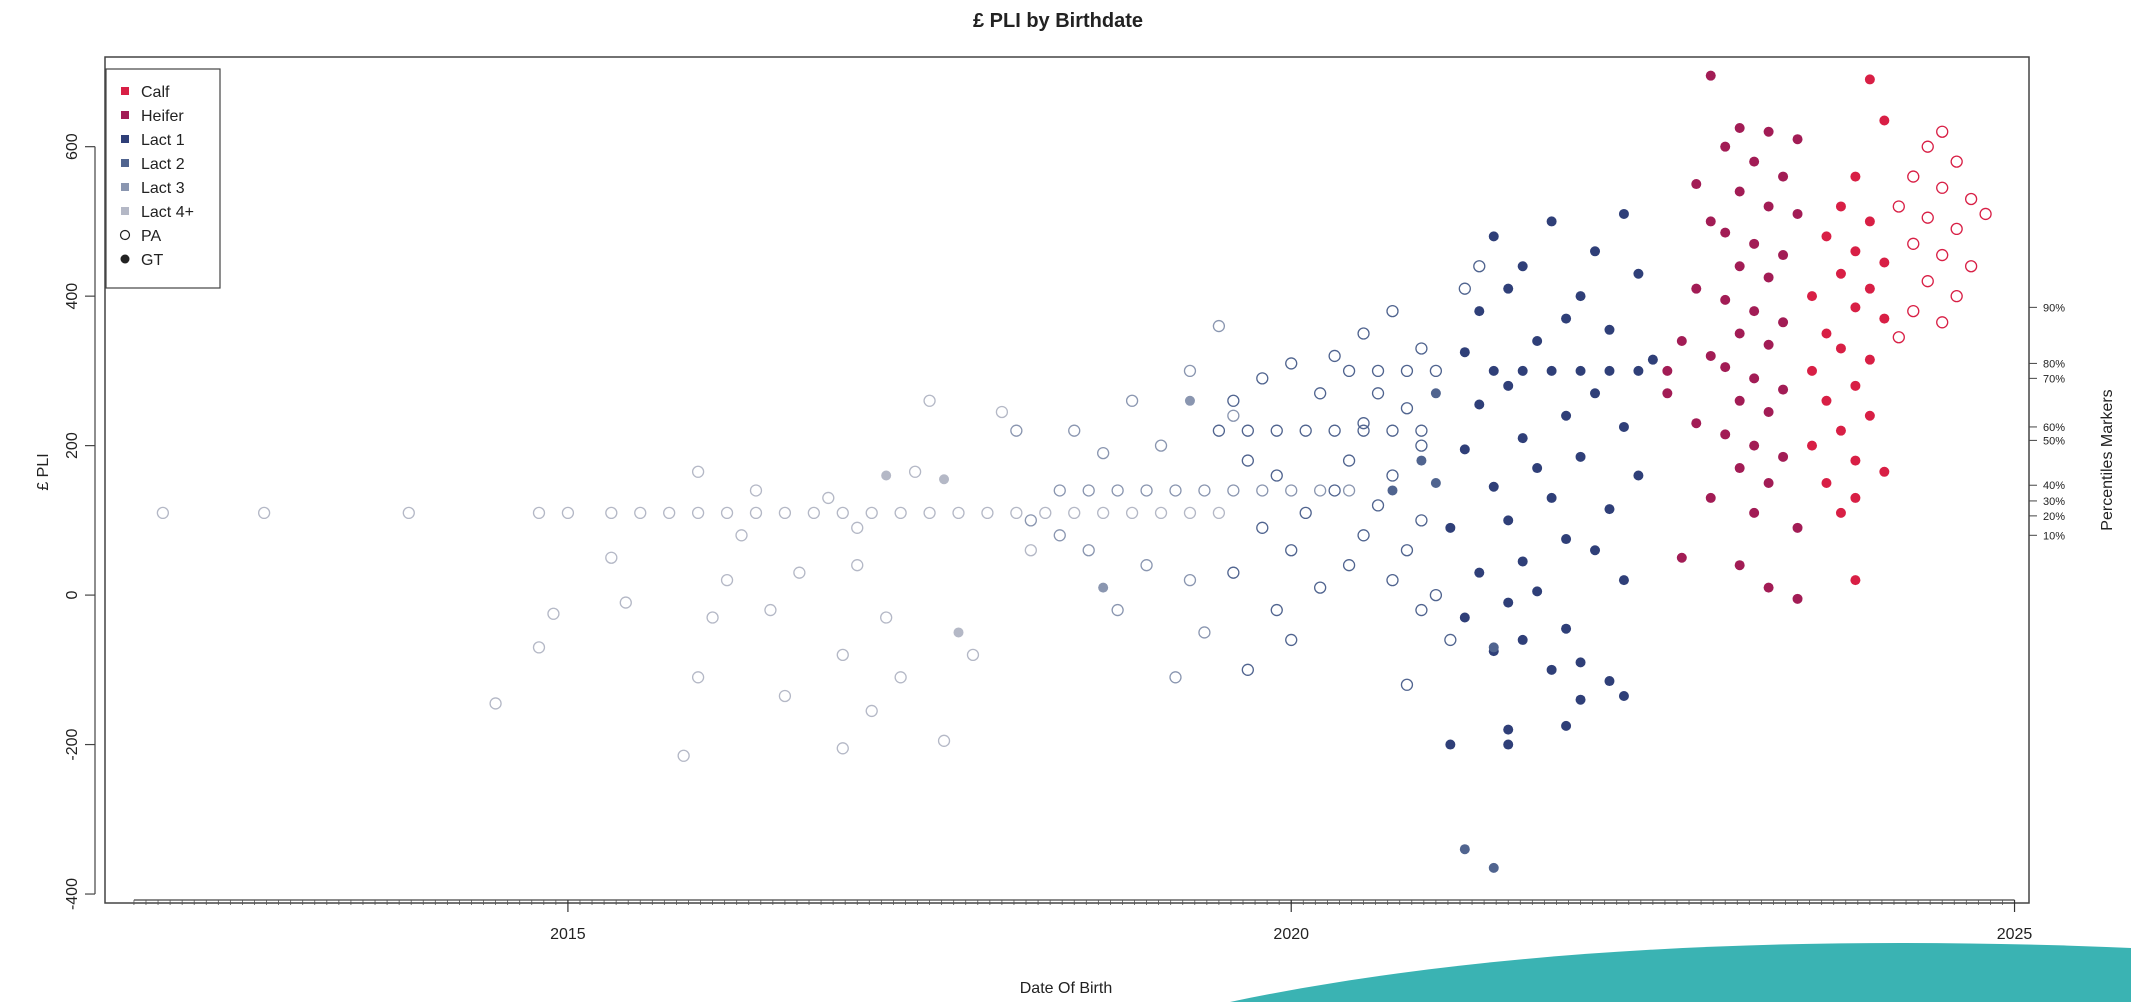  I want to click on legend-label: Lact 2, so click(163, 164).